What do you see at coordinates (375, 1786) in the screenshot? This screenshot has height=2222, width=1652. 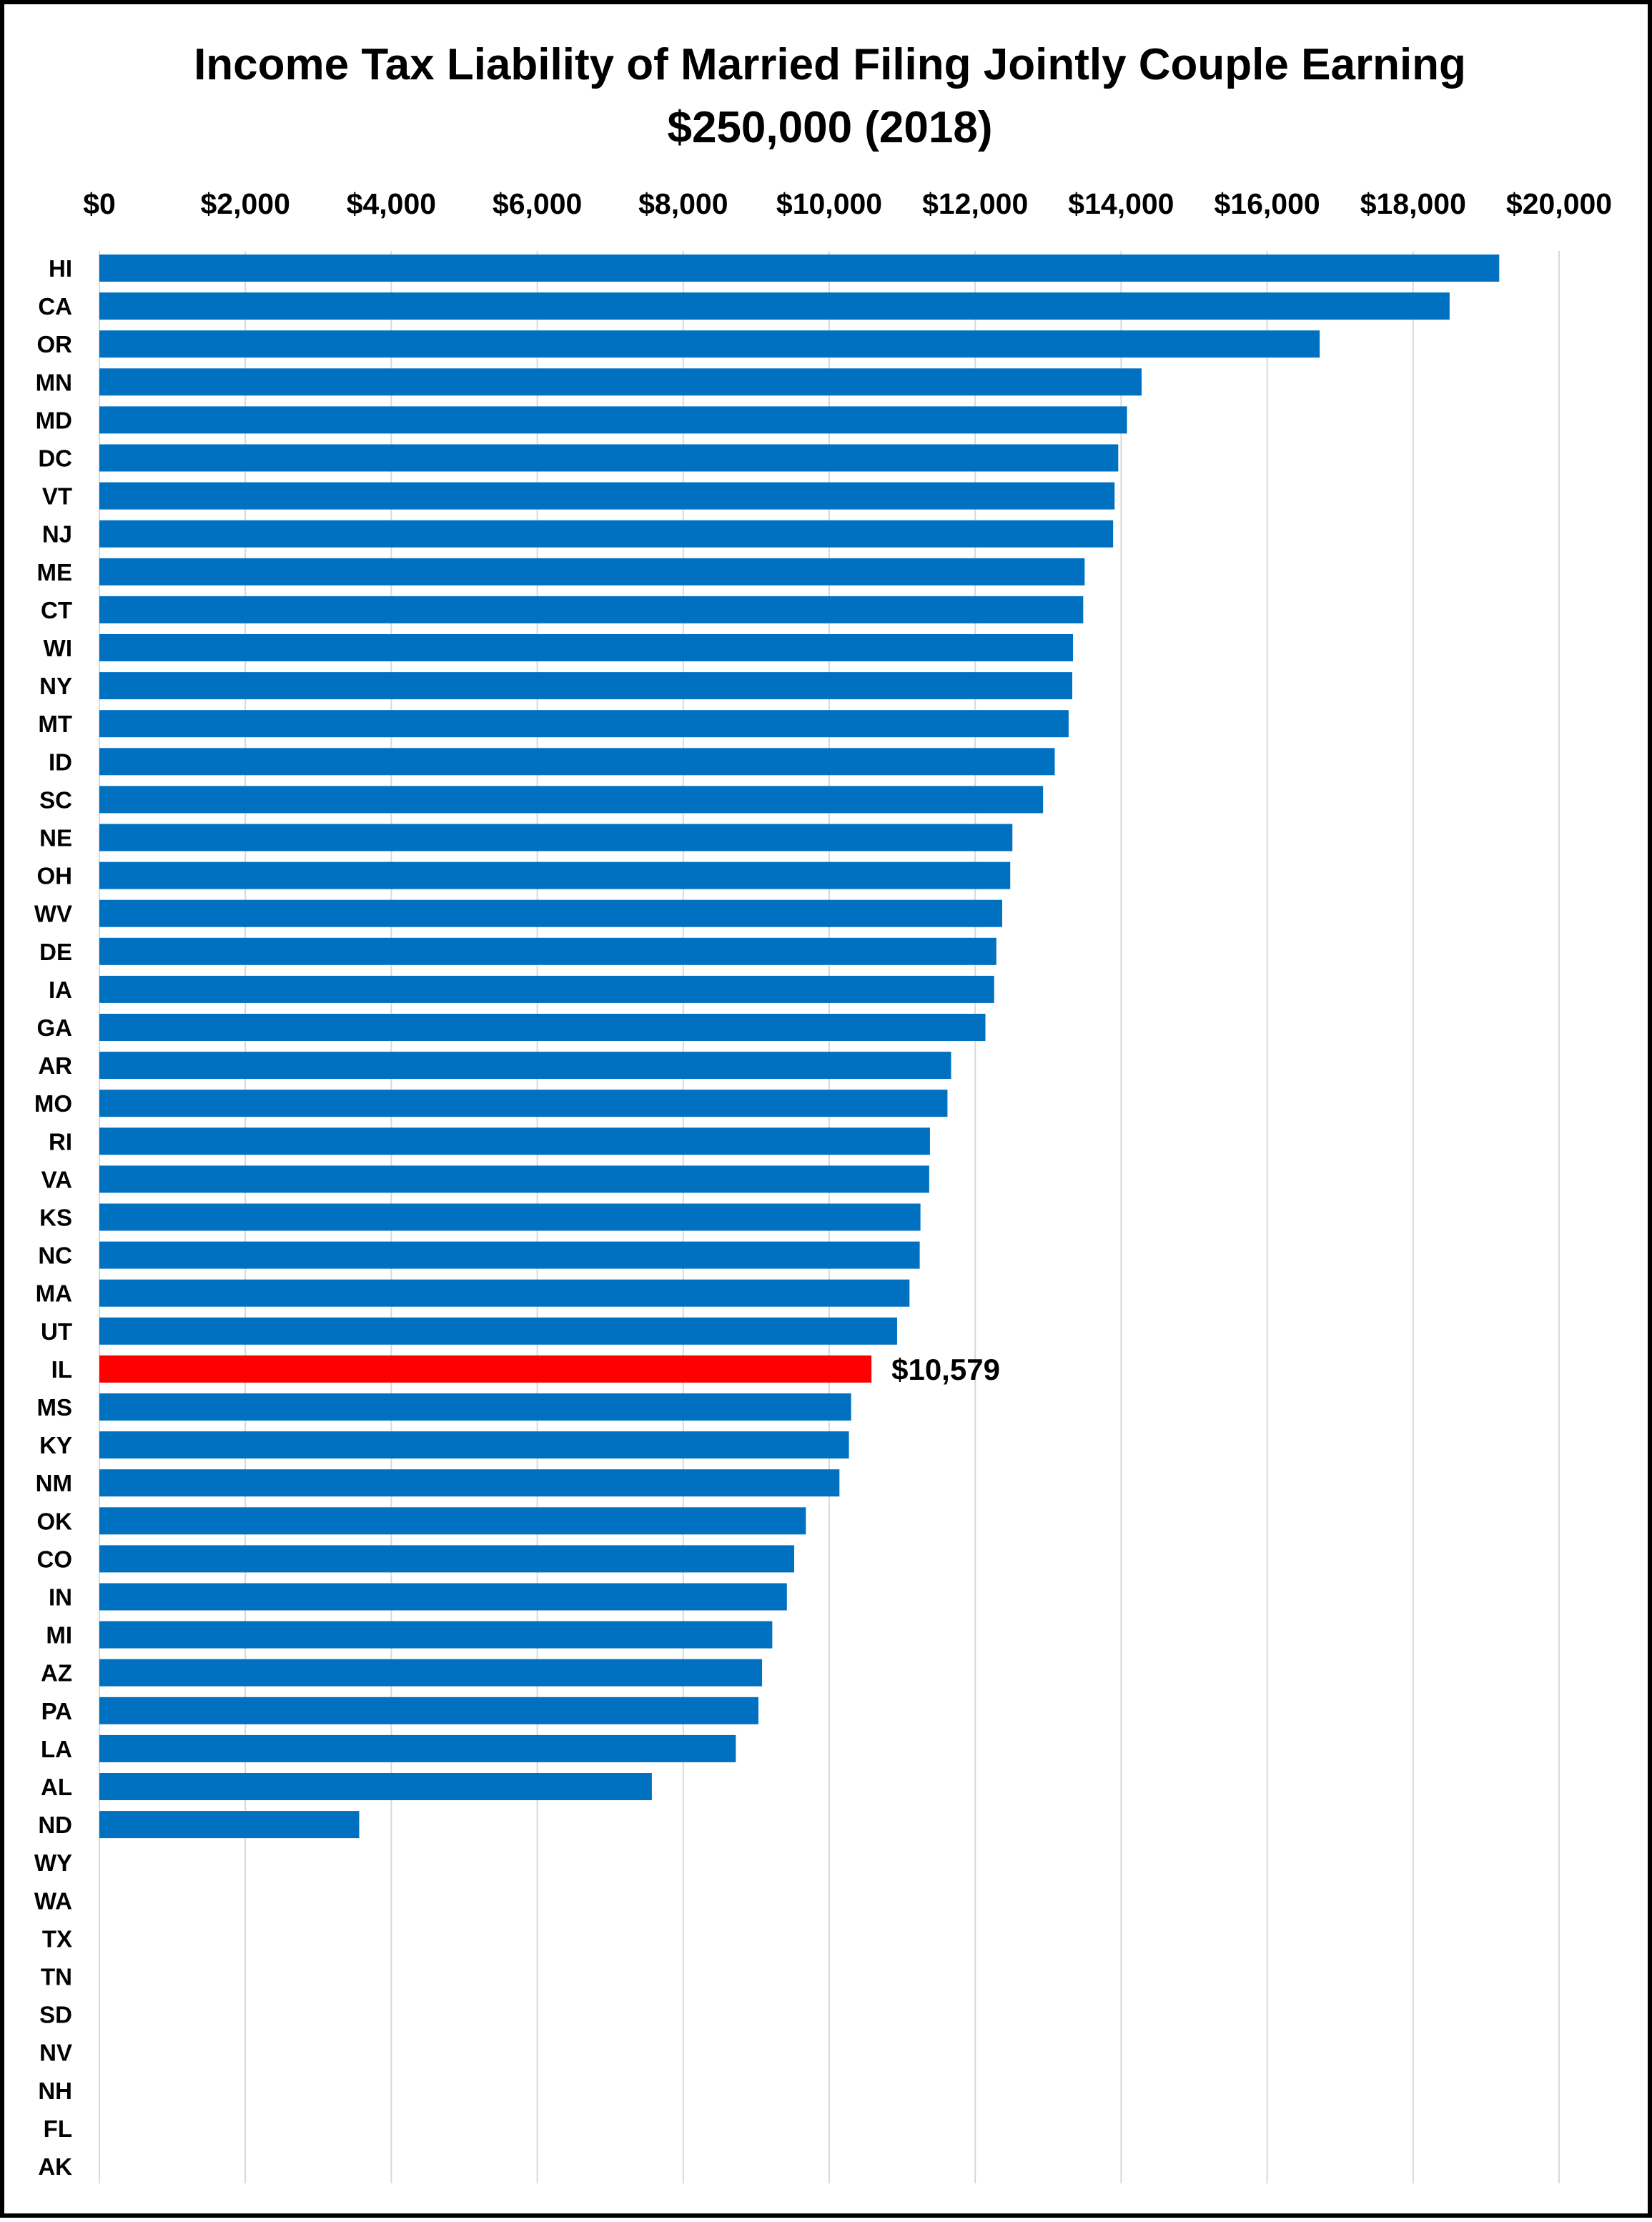 I see `bar-al` at bounding box center [375, 1786].